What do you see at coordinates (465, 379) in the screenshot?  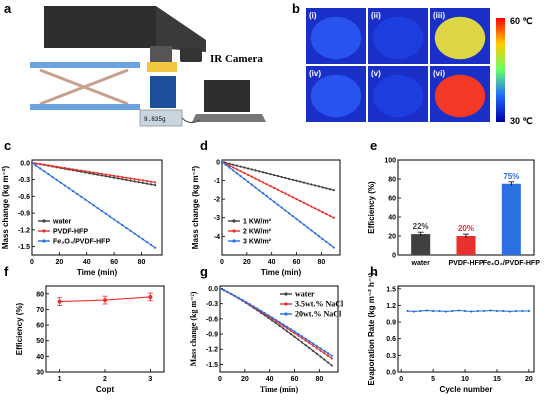 I see `x-tick-label: 10` at bounding box center [465, 379].